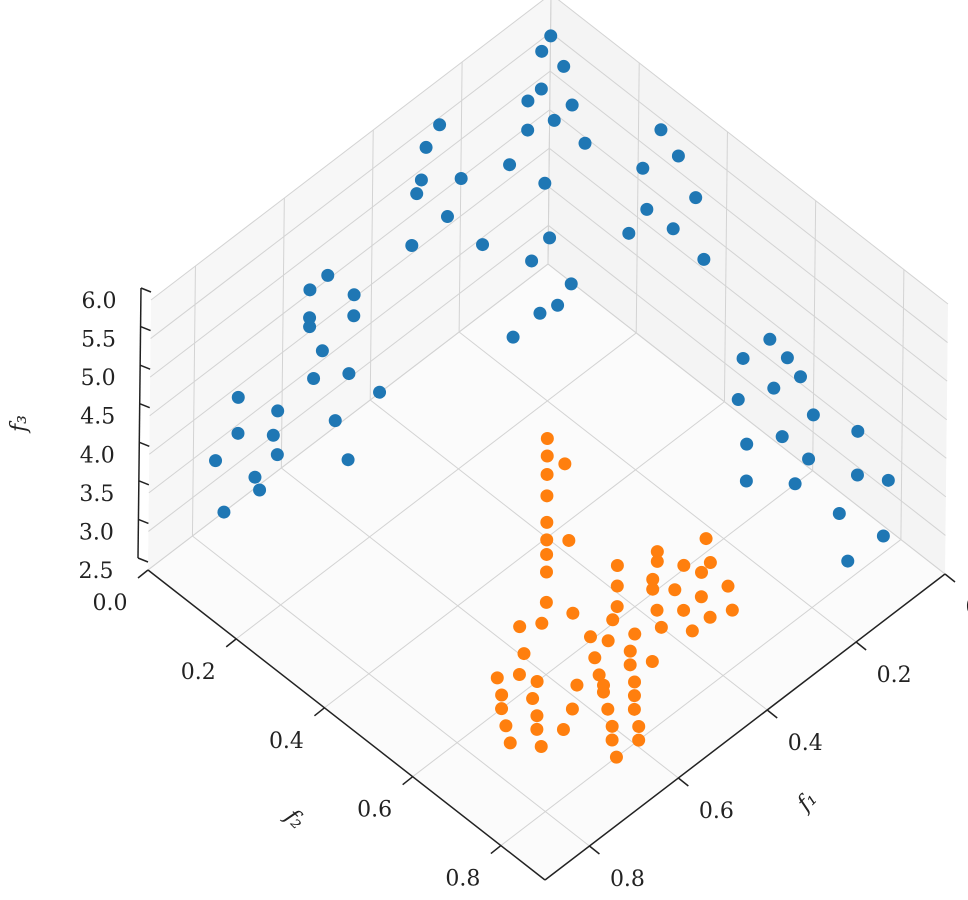 The width and height of the screenshot is (968, 900). Describe the element at coordinates (462, 879) in the screenshot. I see `y-tick-label: 0.8` at that location.